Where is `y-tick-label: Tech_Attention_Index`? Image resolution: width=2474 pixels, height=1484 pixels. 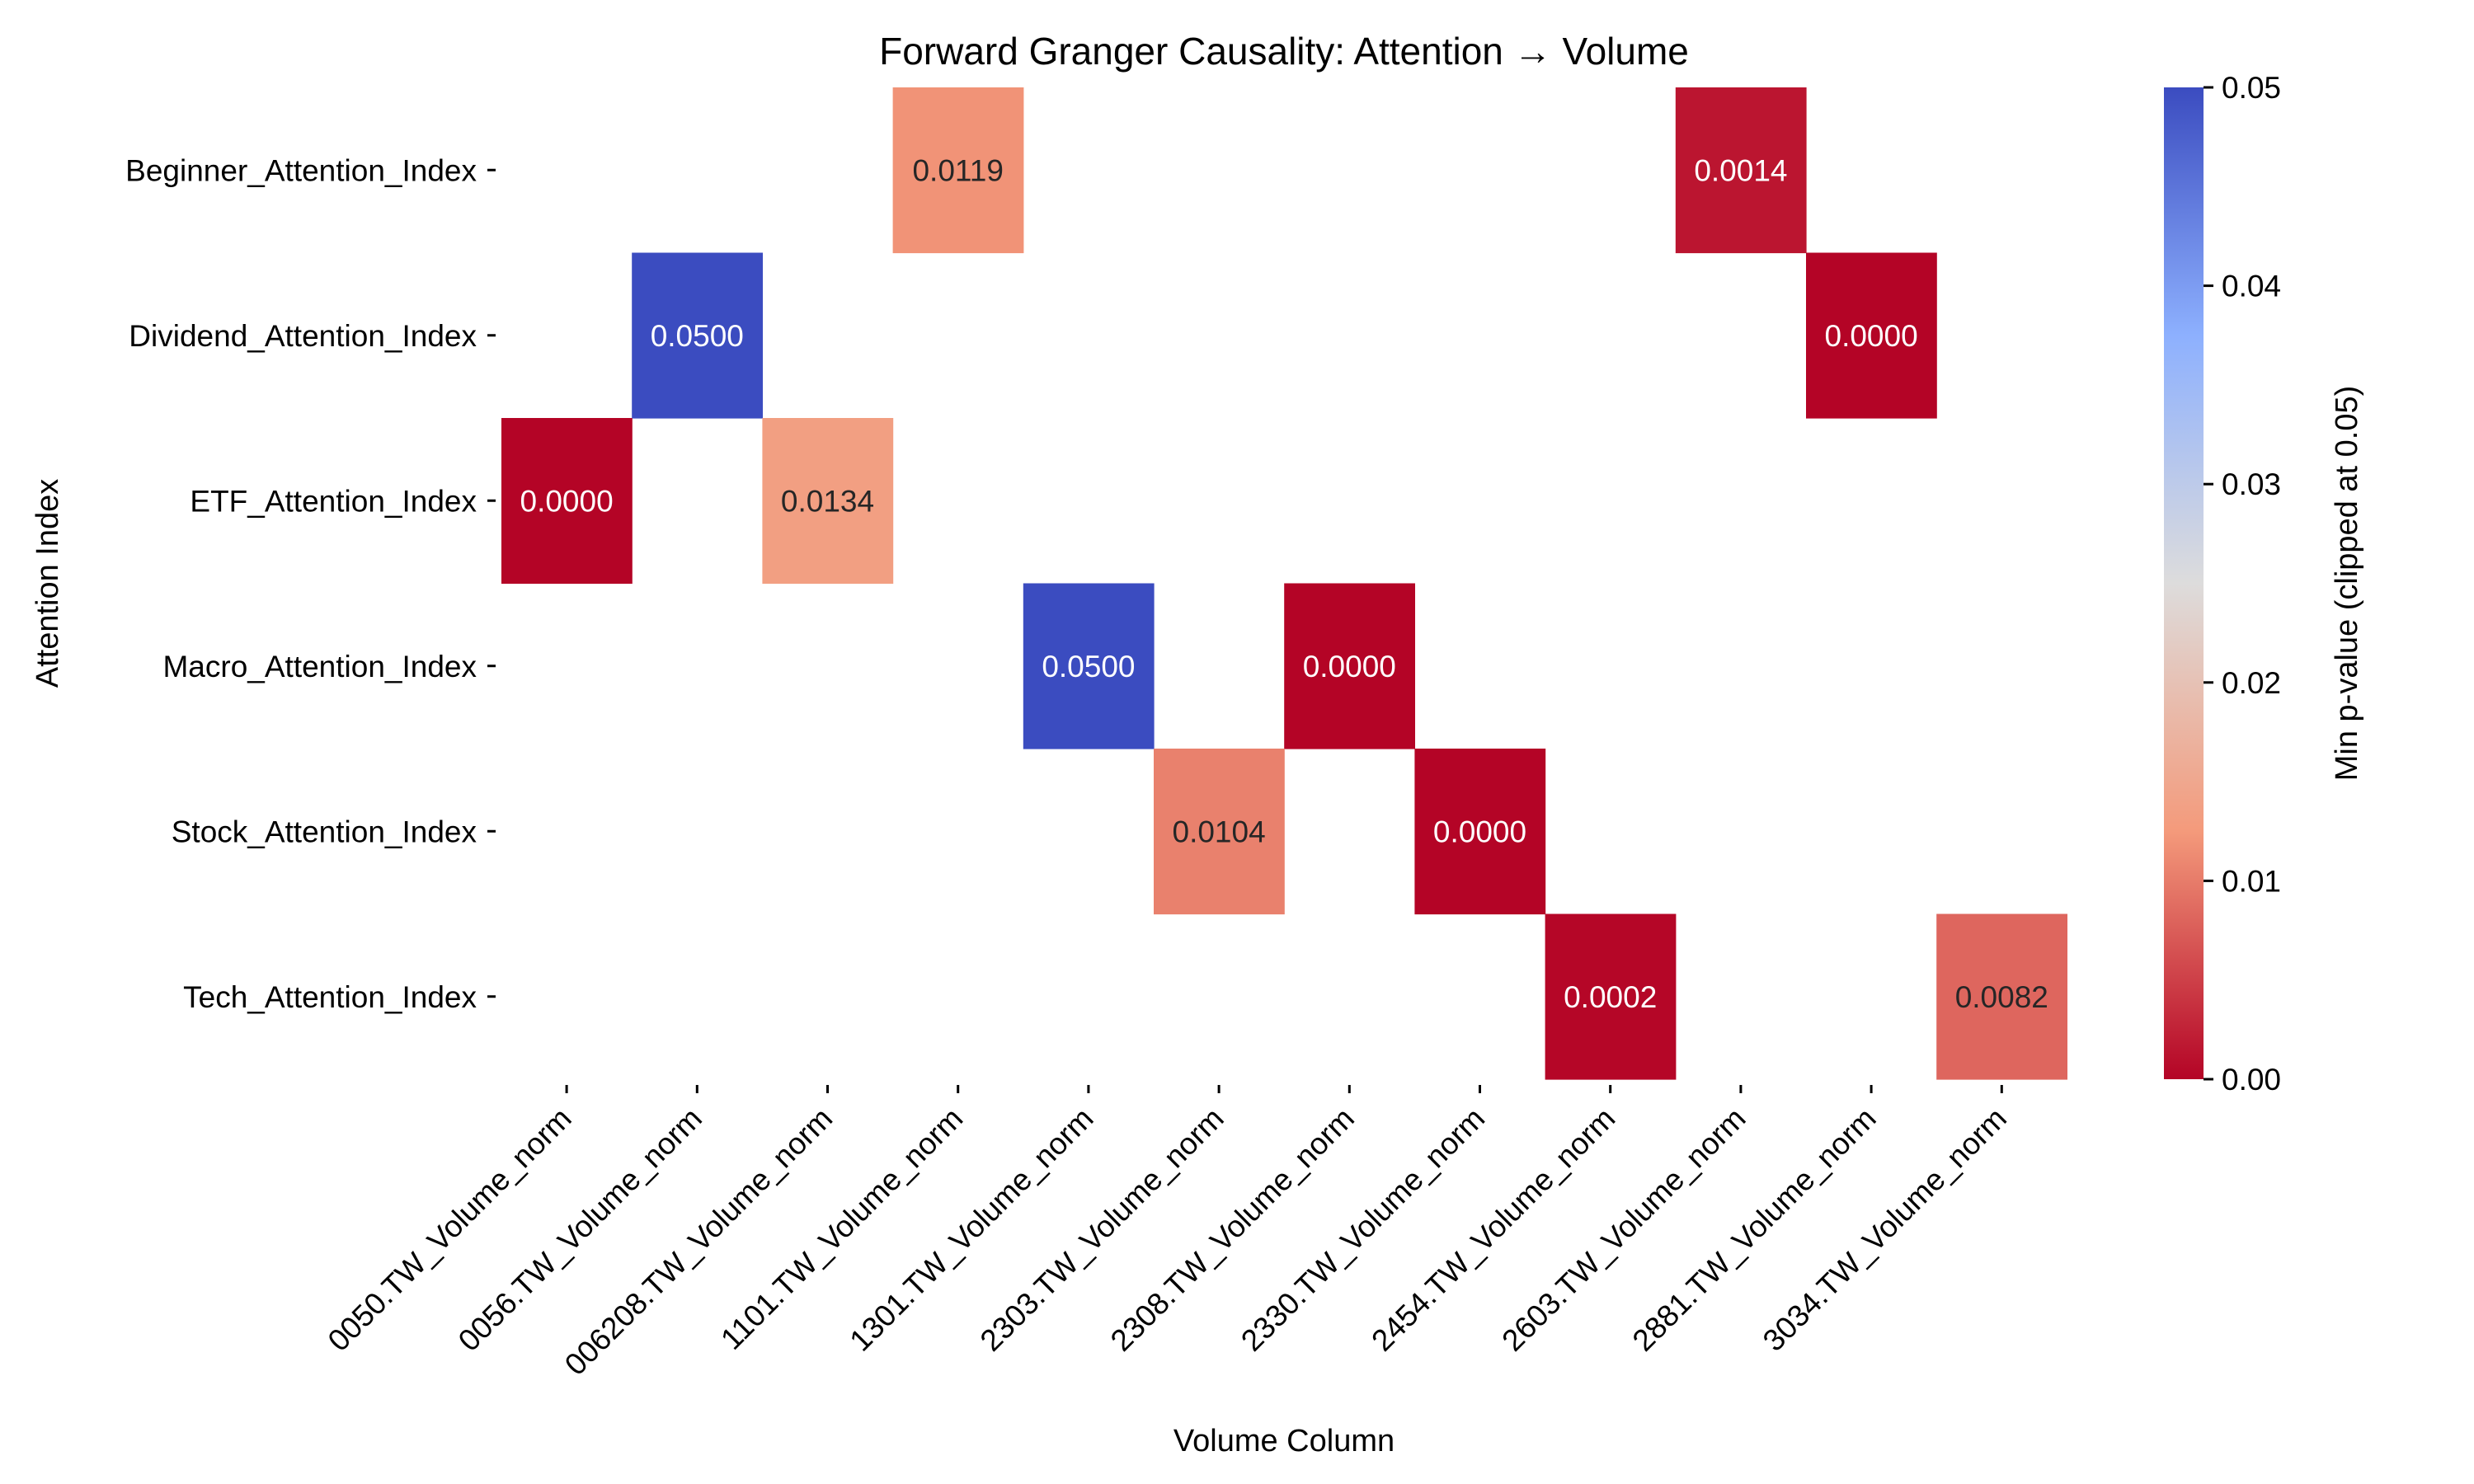 y-tick-label: Tech_Attention_Index is located at coordinates (330, 997).